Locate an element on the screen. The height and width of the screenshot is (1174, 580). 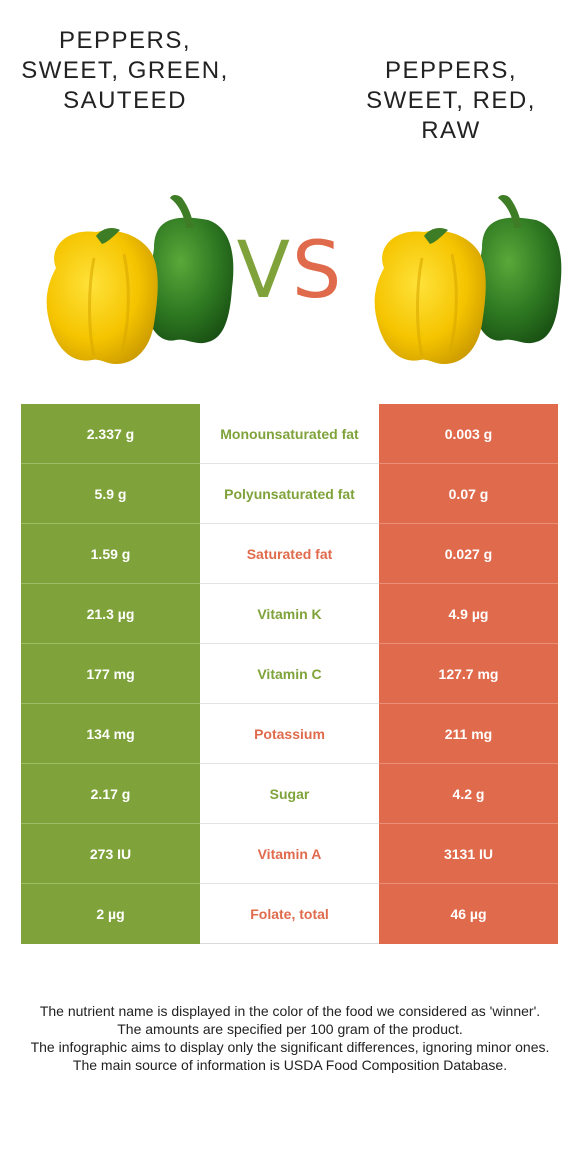
table-row: 273 IU Vitamin A 3131 IU is located at coordinates (289, 854).